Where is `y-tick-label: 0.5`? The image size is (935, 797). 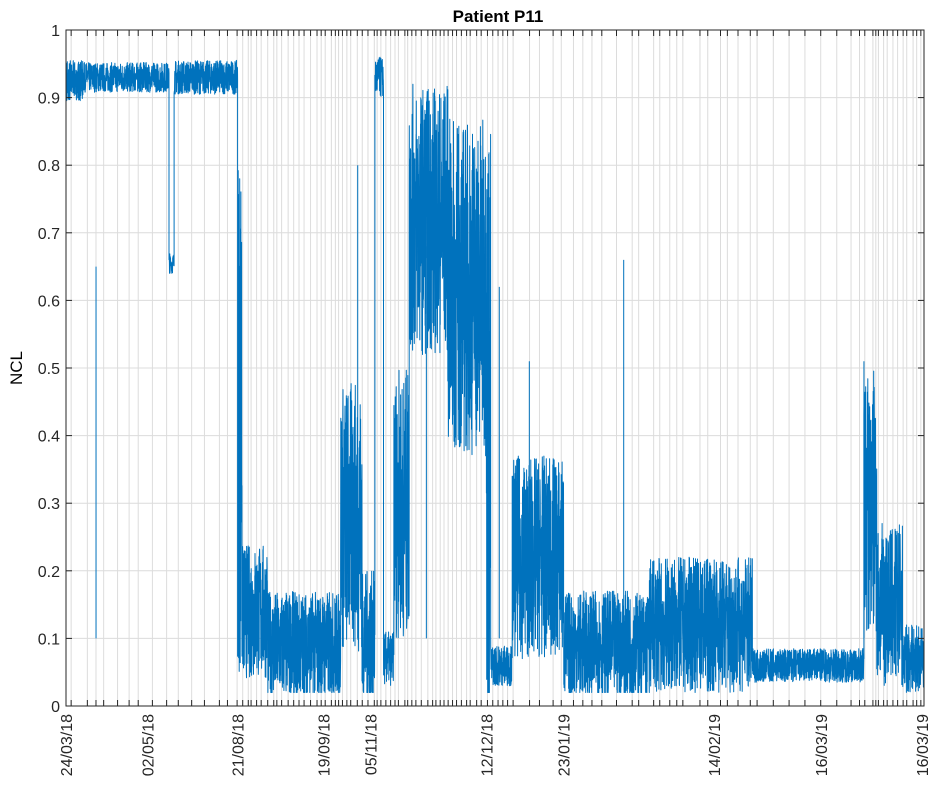 y-tick-label: 0.5 is located at coordinates (49, 369).